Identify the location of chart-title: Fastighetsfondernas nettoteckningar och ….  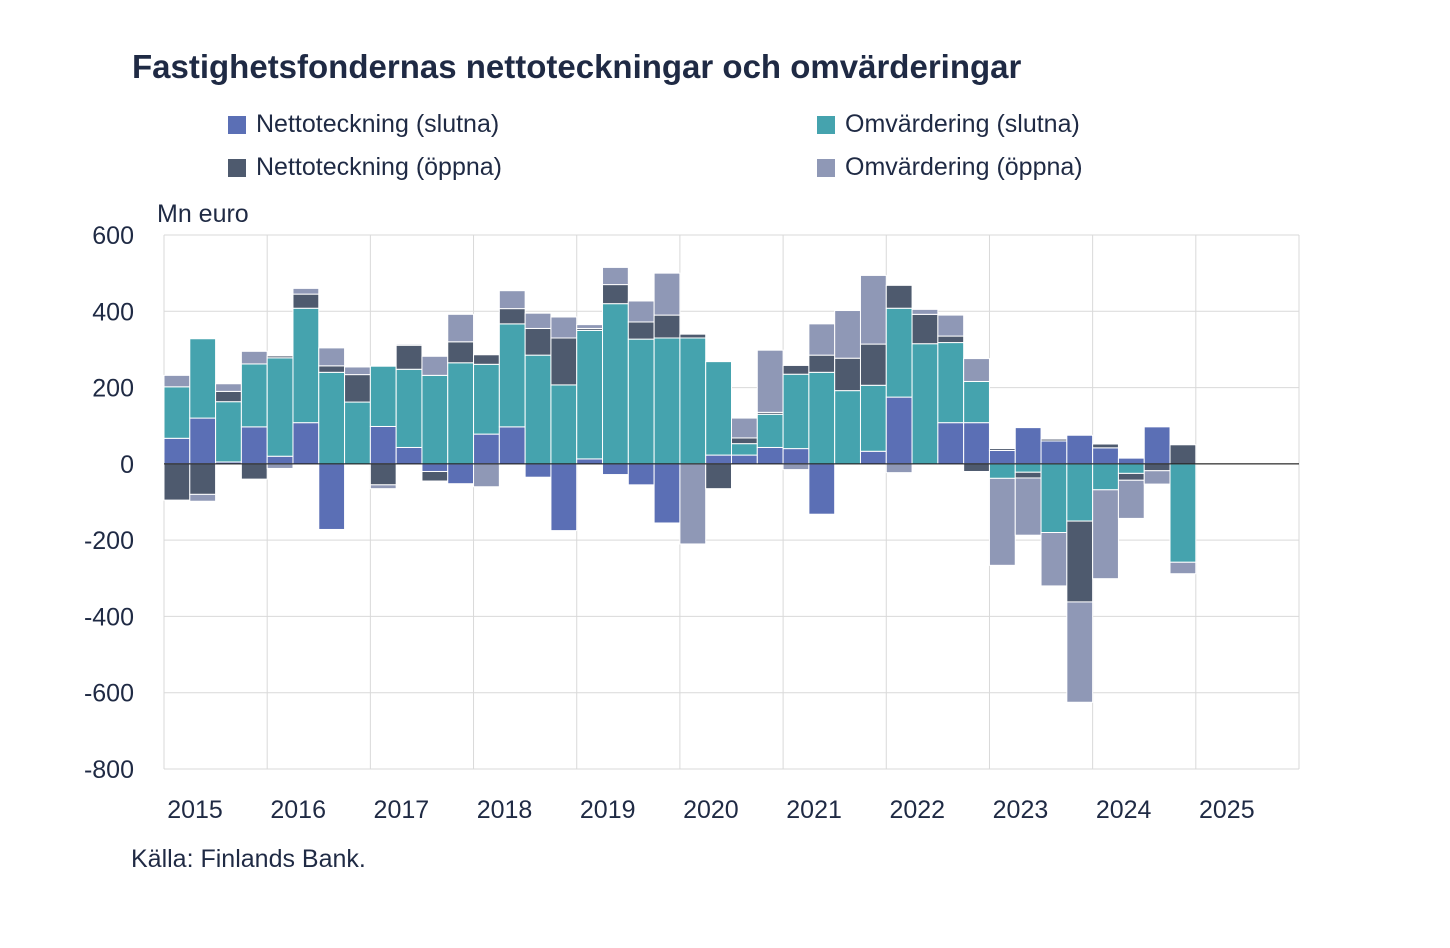
(577, 66).